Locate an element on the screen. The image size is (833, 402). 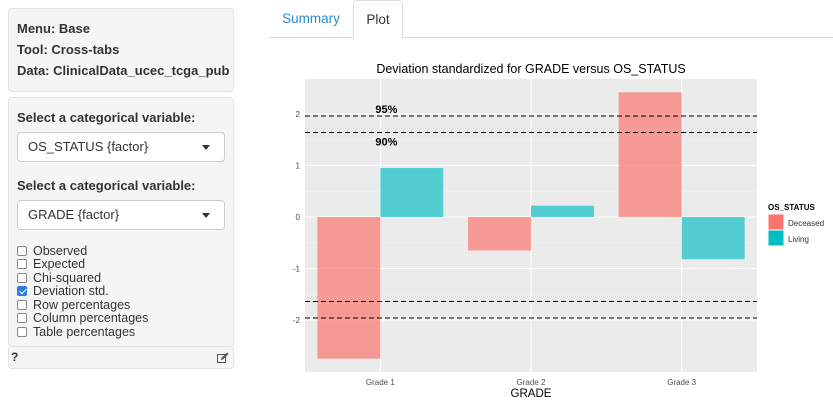
checkbox-label: Table percentages is located at coordinates (84, 331).